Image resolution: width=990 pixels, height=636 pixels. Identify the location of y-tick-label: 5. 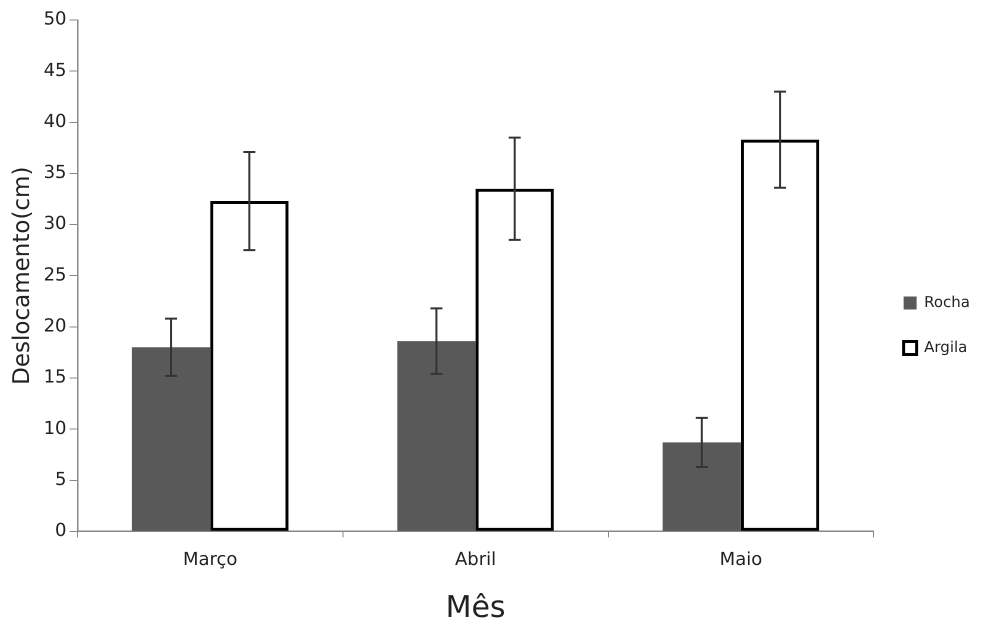
(61, 479).